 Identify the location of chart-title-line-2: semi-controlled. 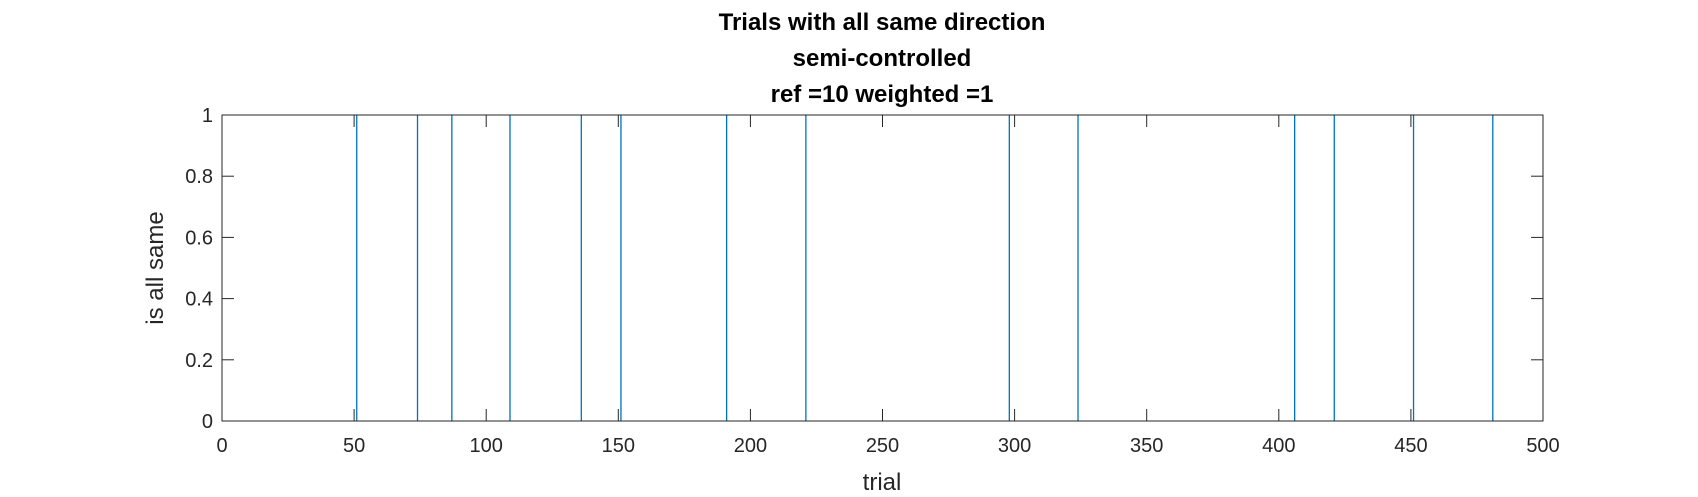
(882, 58).